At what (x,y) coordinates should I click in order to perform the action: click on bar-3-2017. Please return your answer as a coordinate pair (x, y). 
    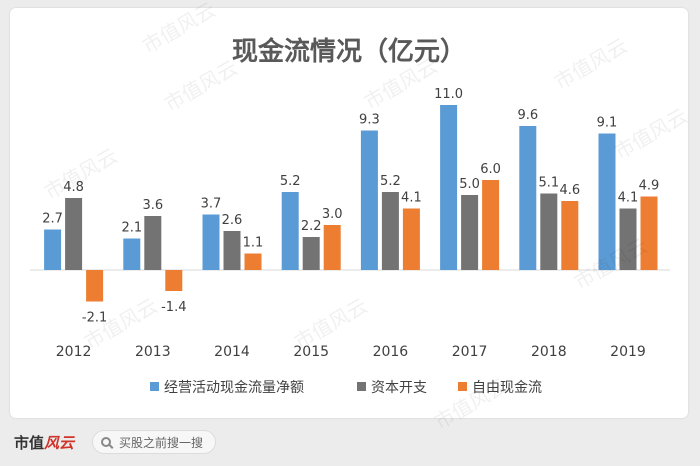
    Looking at the image, I should click on (491, 225).